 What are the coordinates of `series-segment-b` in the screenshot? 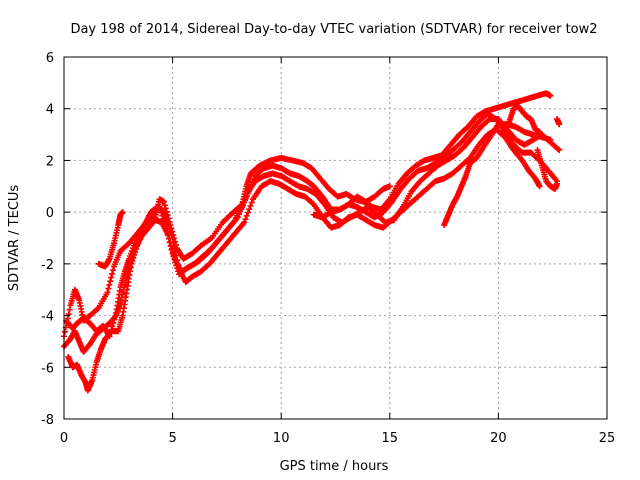 It's located at (351, 202).